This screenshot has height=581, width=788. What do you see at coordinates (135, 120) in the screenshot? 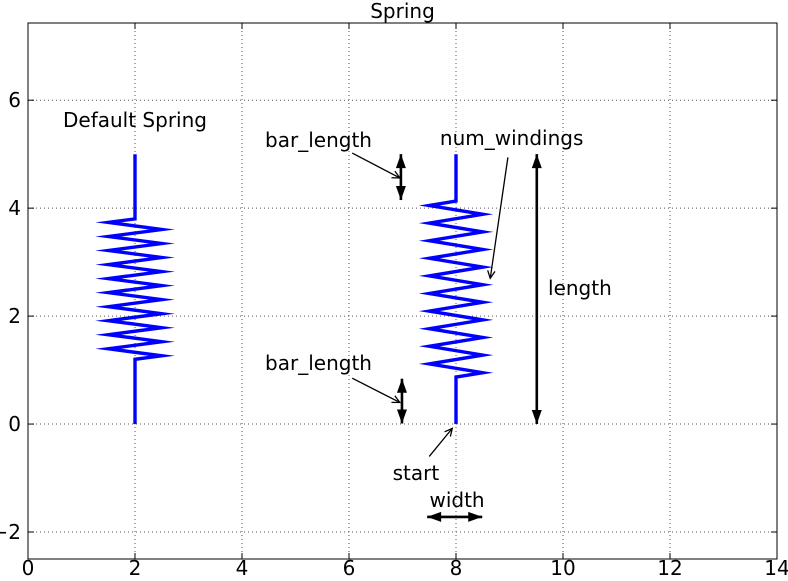
I see `label-default-spring: Default Spring` at bounding box center [135, 120].